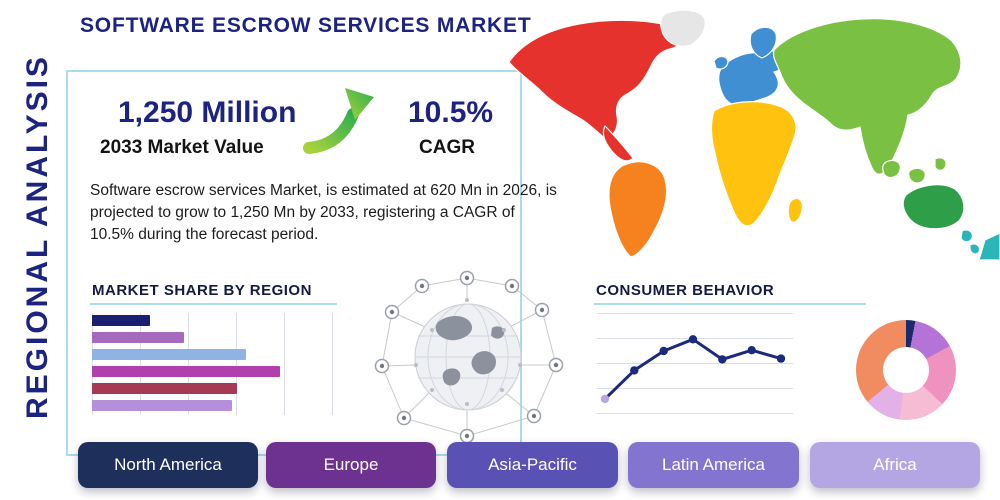 This screenshot has height=500, width=1000. I want to click on map-corner-landmass, so click(989, 246).